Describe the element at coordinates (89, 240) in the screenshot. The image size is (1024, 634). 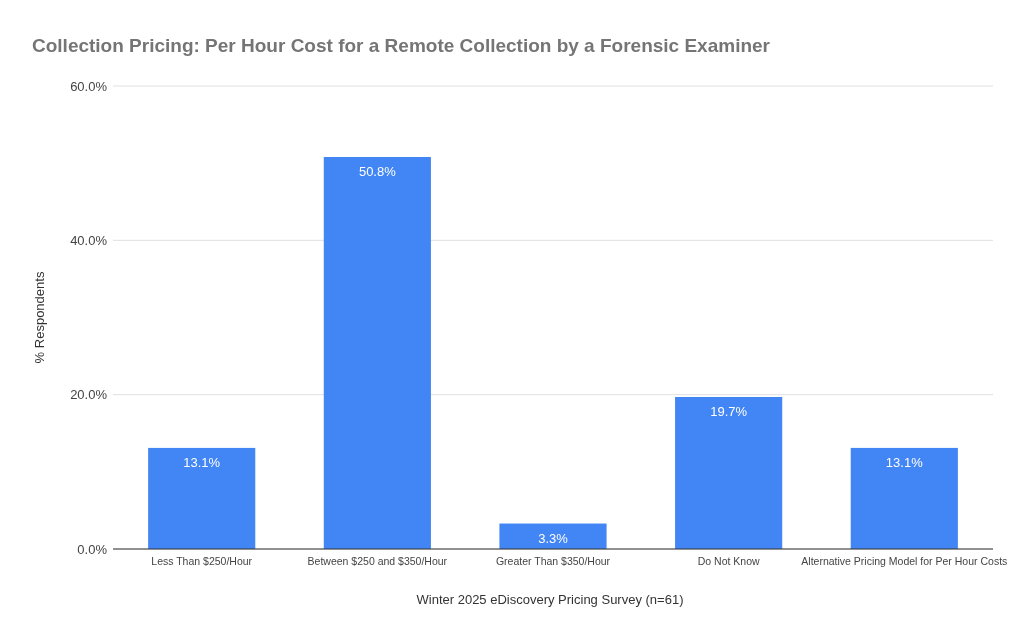
I see `y-tick-label: 40.0%` at that location.